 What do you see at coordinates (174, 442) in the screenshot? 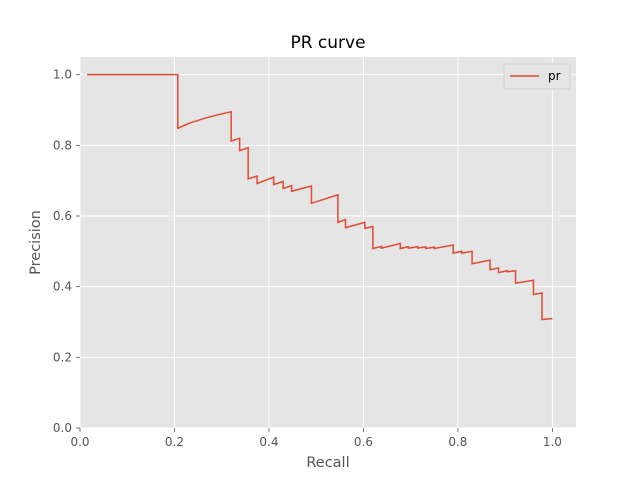
I see `x-tick-label: 0.2` at bounding box center [174, 442].